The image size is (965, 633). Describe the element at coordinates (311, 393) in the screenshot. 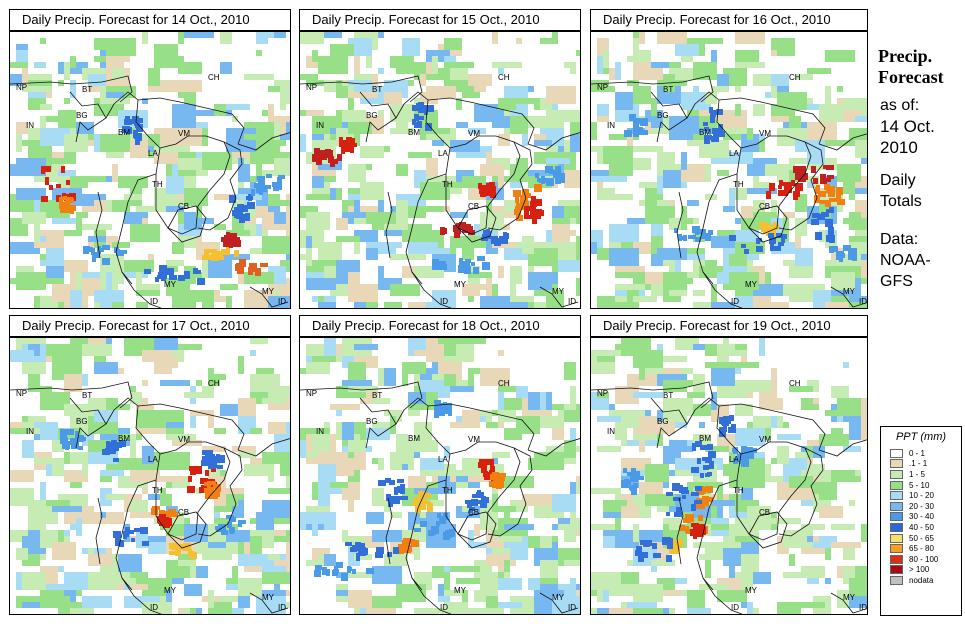

I see `region-label: NP` at that location.